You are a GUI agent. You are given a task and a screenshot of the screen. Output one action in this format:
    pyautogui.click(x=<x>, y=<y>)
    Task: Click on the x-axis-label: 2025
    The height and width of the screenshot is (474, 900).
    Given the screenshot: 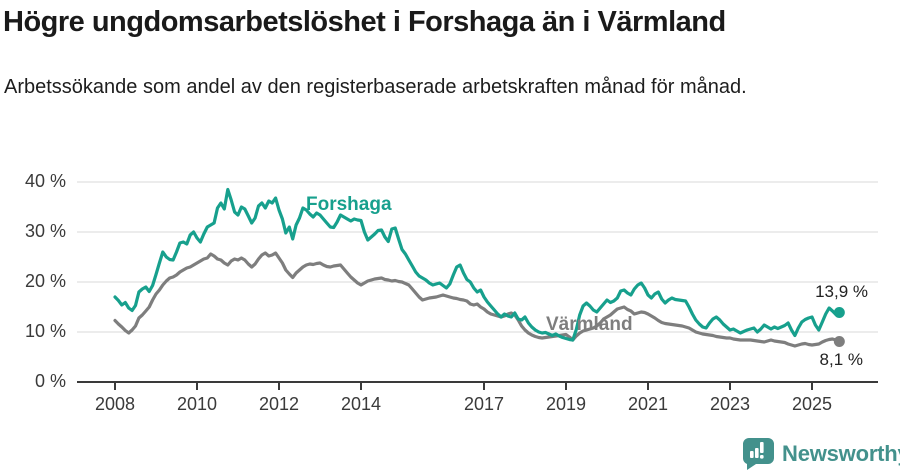 What is the action you would take?
    pyautogui.click(x=812, y=404)
    